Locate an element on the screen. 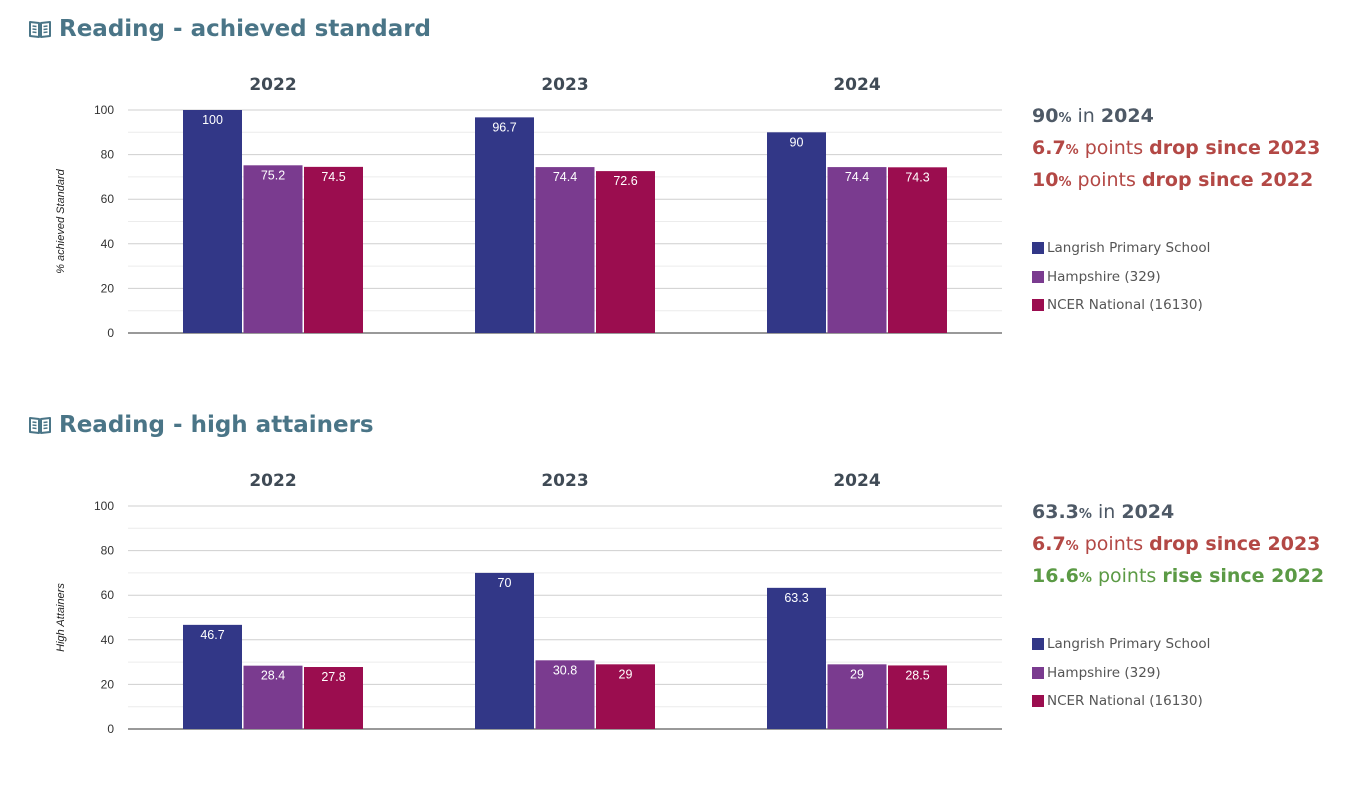 The height and width of the screenshot is (786, 1354). y-tick-label: 20 is located at coordinates (108, 684).